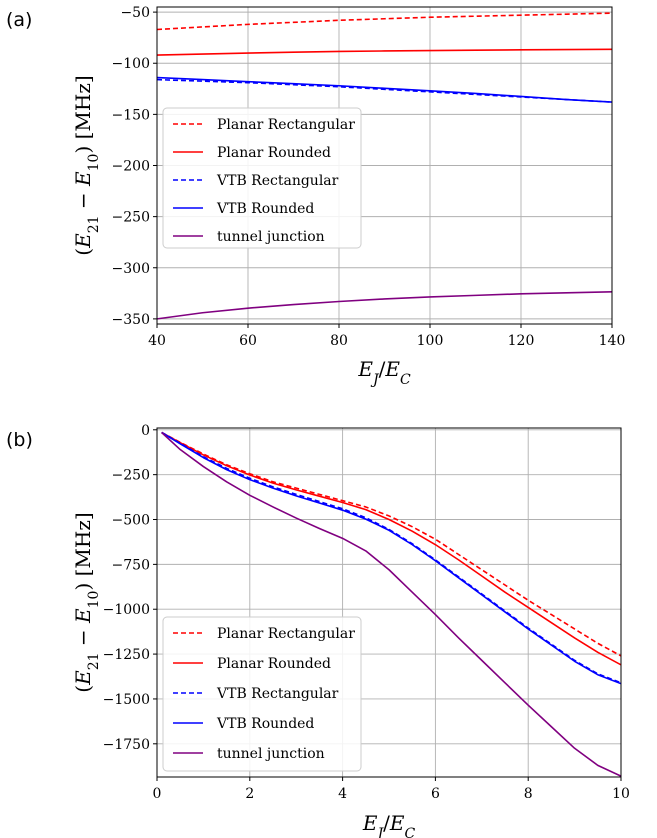 The height and width of the screenshot is (838, 657). I want to click on y-tick-label: −200, so click(131, 167).